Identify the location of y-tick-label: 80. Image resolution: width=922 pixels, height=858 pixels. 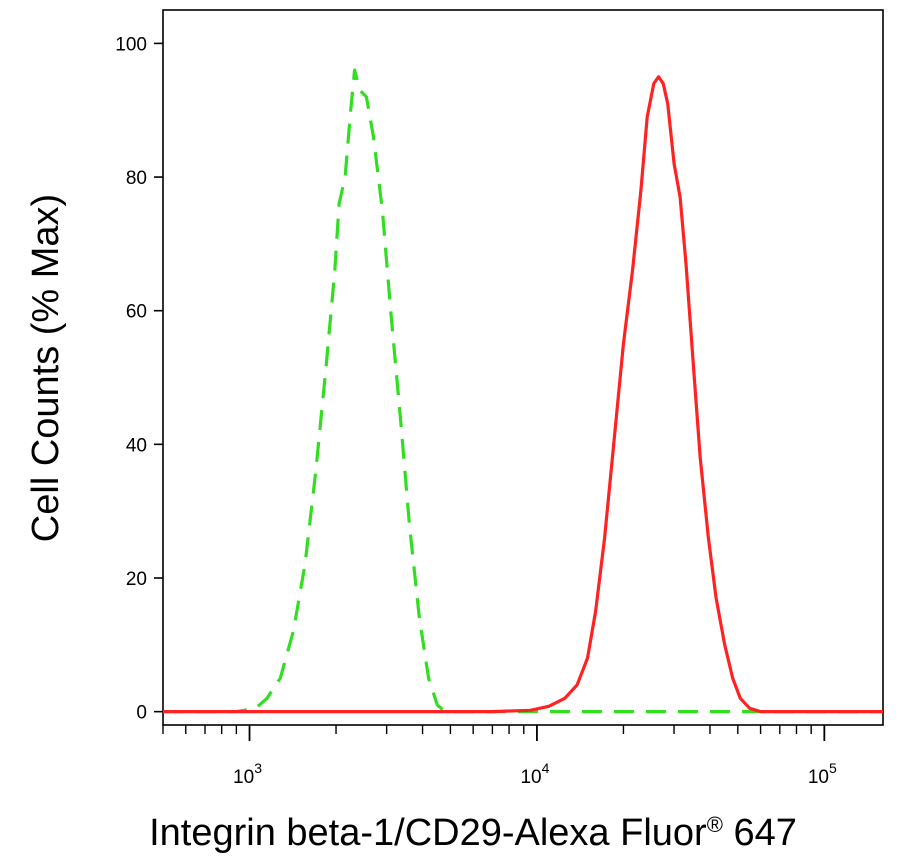
(136, 178).